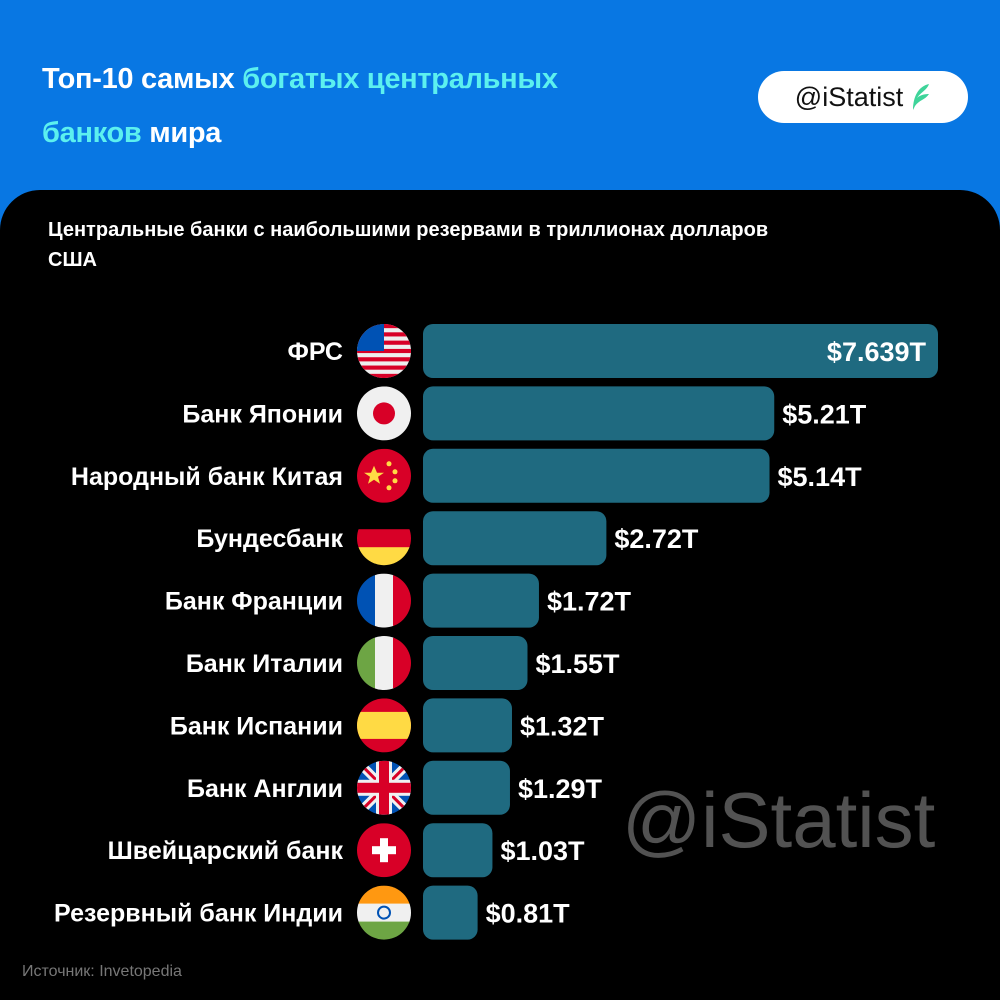  Describe the element at coordinates (226, 851) in the screenshot. I see `category-label: Швейцарский банк` at that location.